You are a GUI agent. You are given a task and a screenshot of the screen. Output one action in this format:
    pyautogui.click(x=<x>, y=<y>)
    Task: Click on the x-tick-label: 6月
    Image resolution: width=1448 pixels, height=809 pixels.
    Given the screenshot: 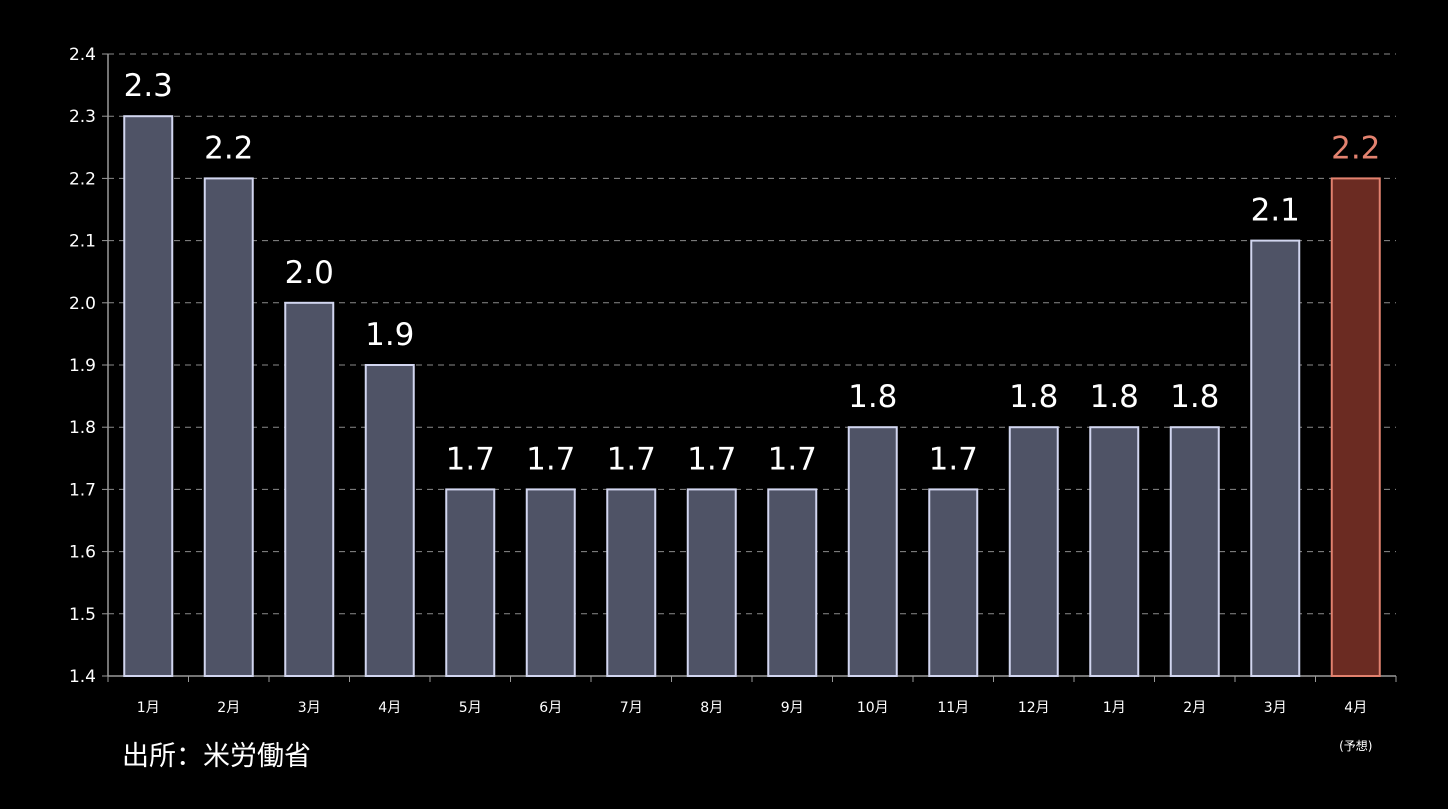 What is the action you would take?
    pyautogui.click(x=550, y=708)
    